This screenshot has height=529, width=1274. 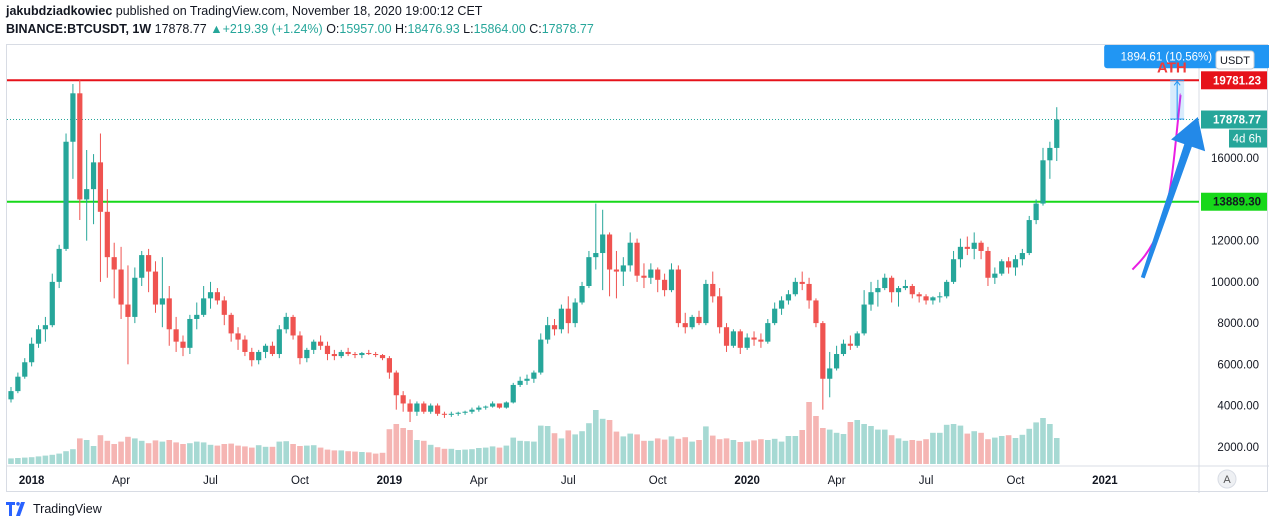 What do you see at coordinates (1235, 283) in the screenshot?
I see `price-tick: 10000.00` at bounding box center [1235, 283].